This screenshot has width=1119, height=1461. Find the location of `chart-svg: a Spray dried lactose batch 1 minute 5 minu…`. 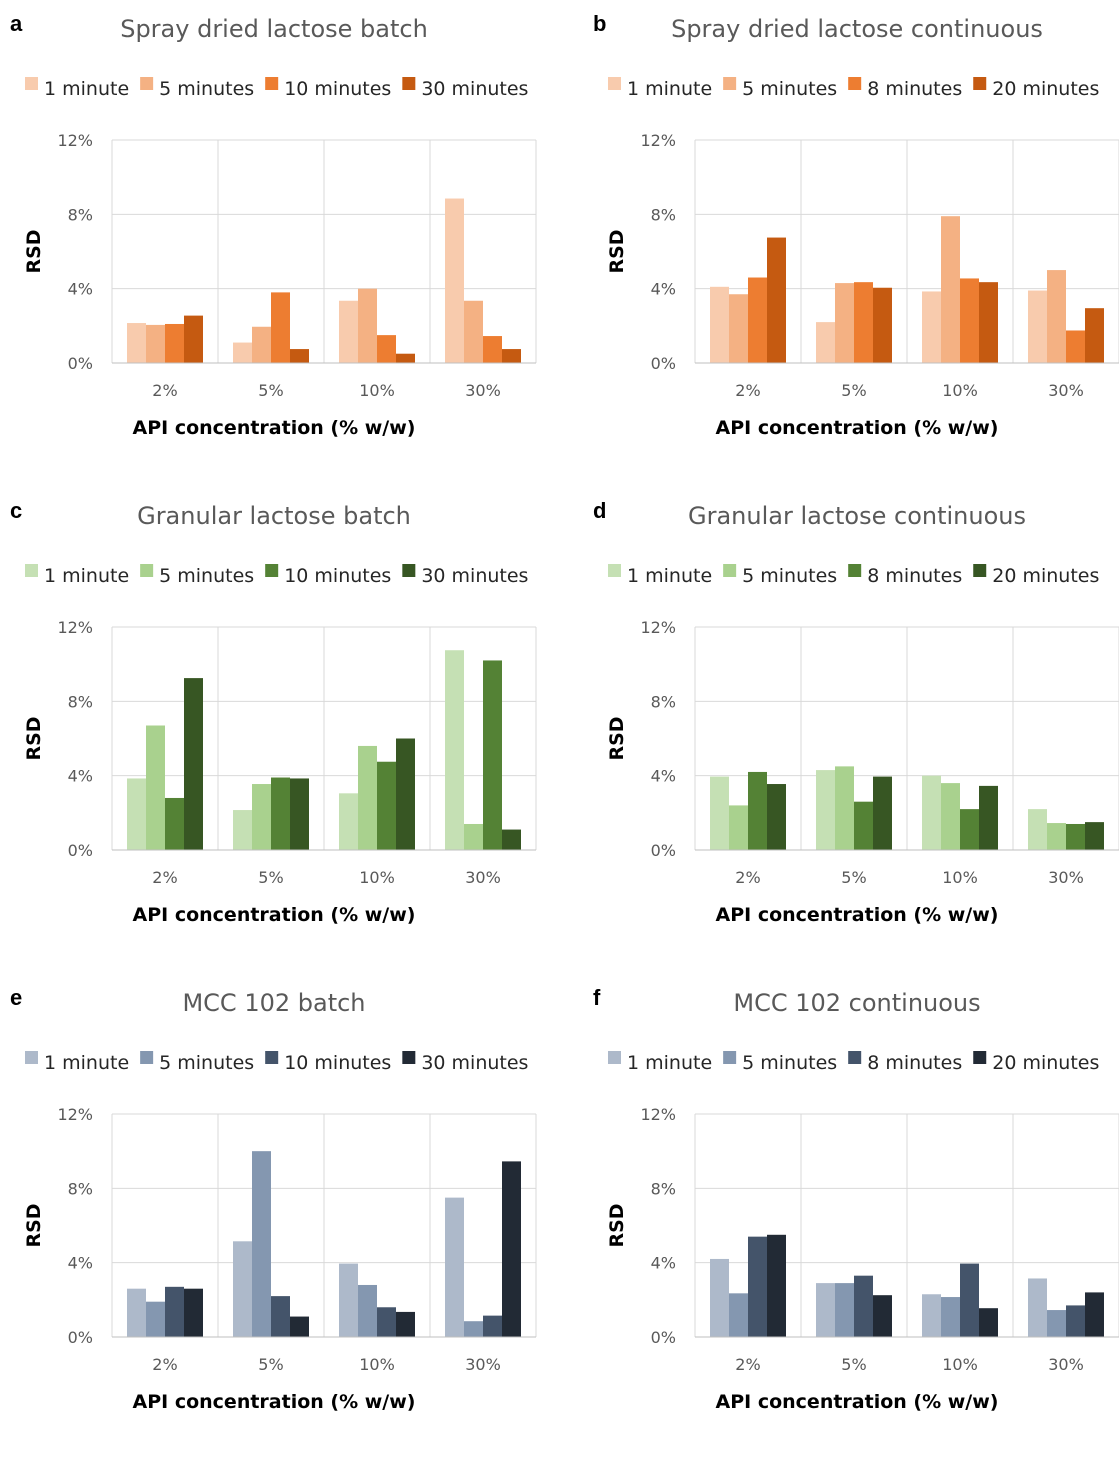

chart-svg: a Spray dried lactose batch 1 minute 5 minu… is located at coordinates (273, 225).